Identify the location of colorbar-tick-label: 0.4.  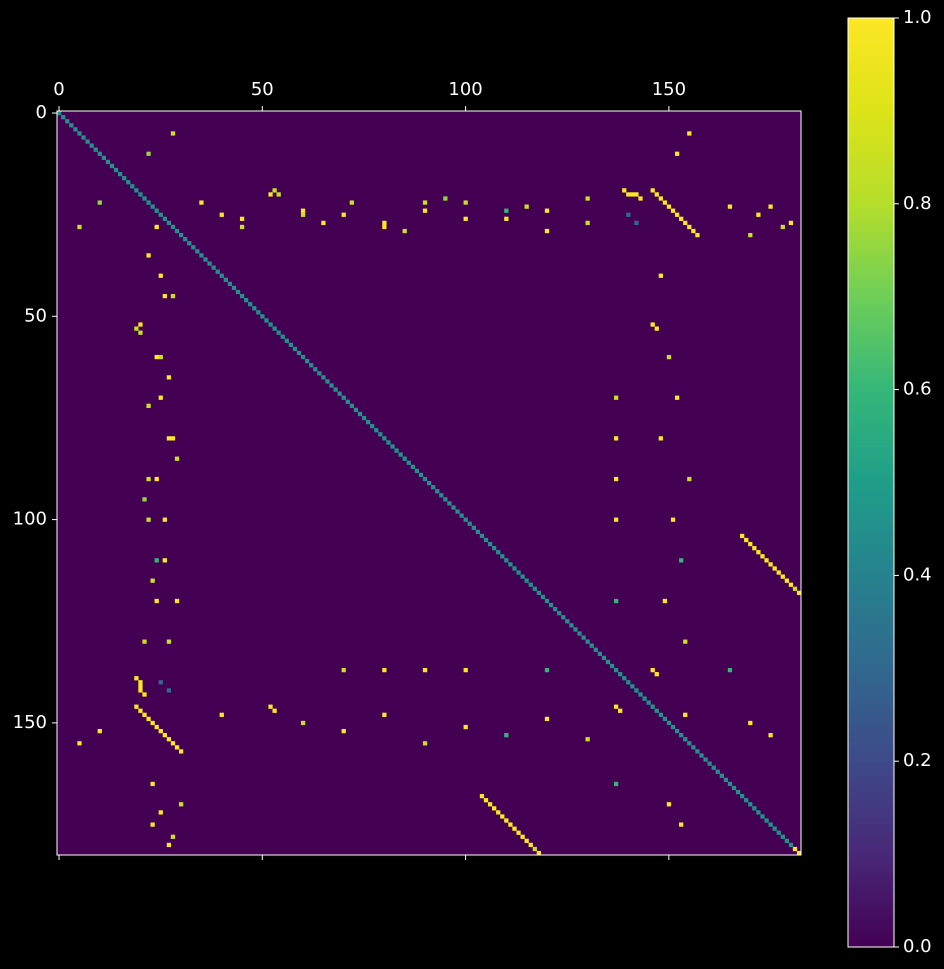
(917, 574).